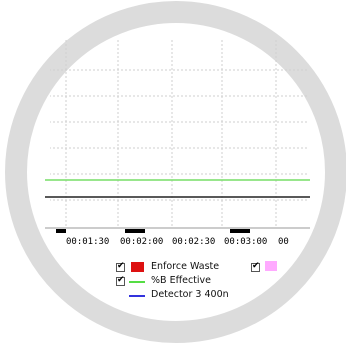 Image resolution: width=346 pixels, height=345 pixels. Describe the element at coordinates (190, 294) in the screenshot. I see `legend-label: Detector 3 400n` at that location.